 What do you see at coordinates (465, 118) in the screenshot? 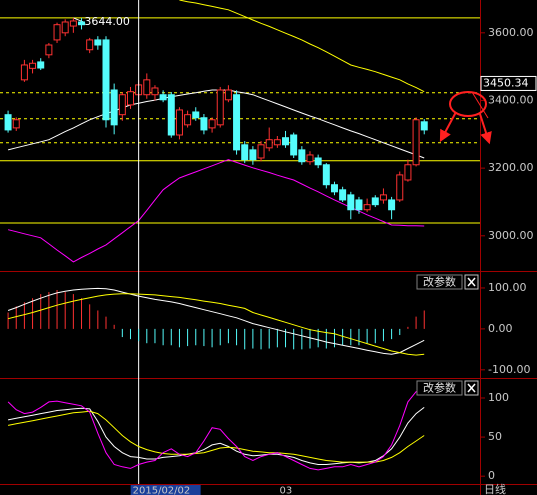
I see `annotation` at bounding box center [465, 118].